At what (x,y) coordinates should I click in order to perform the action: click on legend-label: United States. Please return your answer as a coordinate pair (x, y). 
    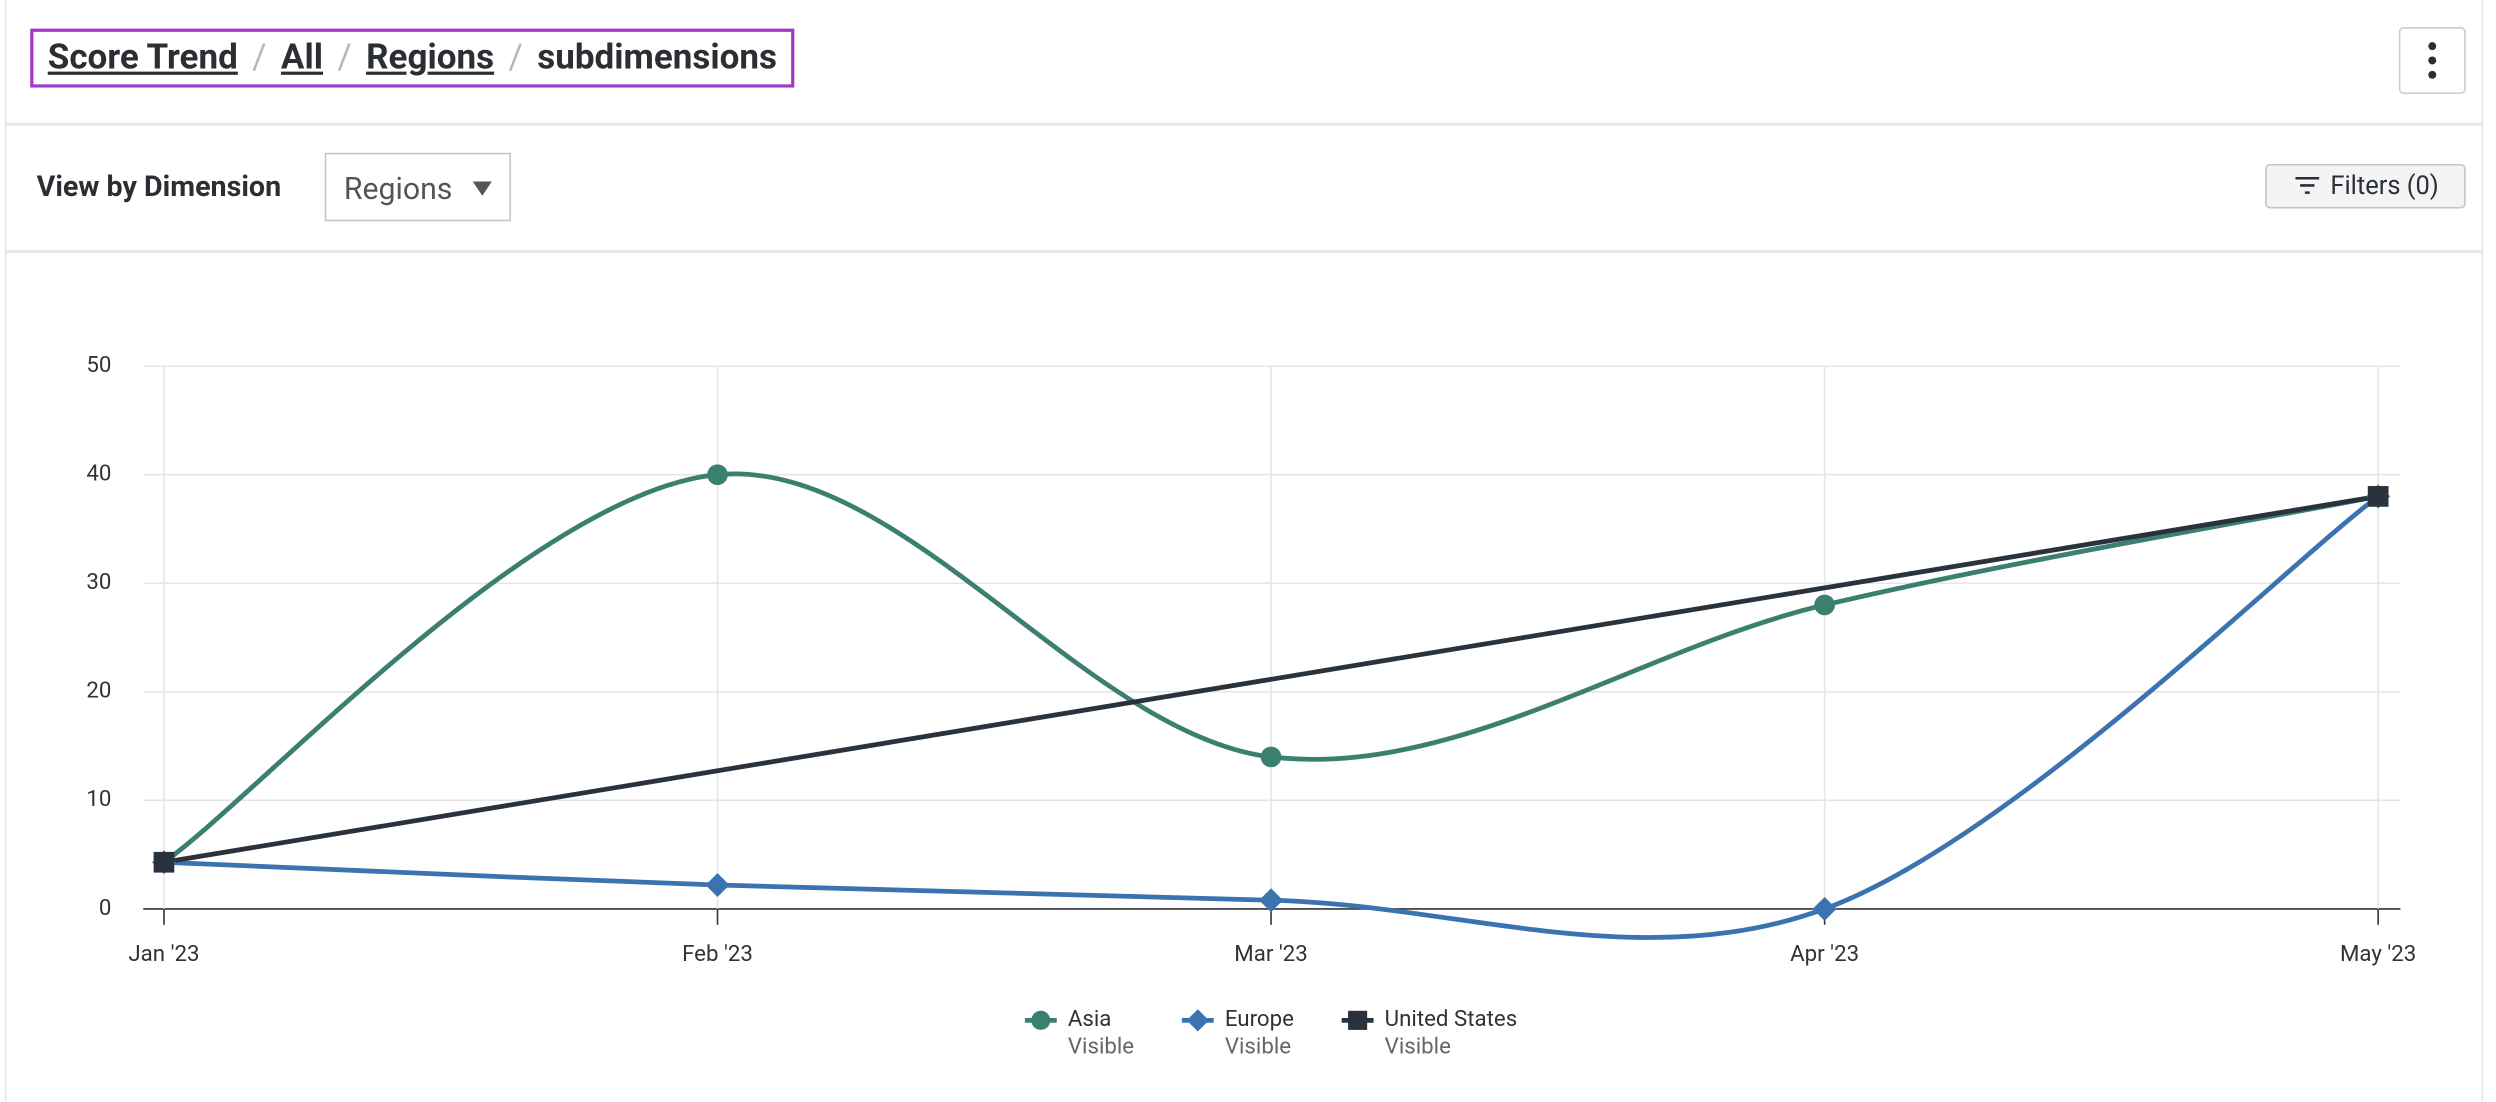
    Looking at the image, I should click on (1451, 1019).